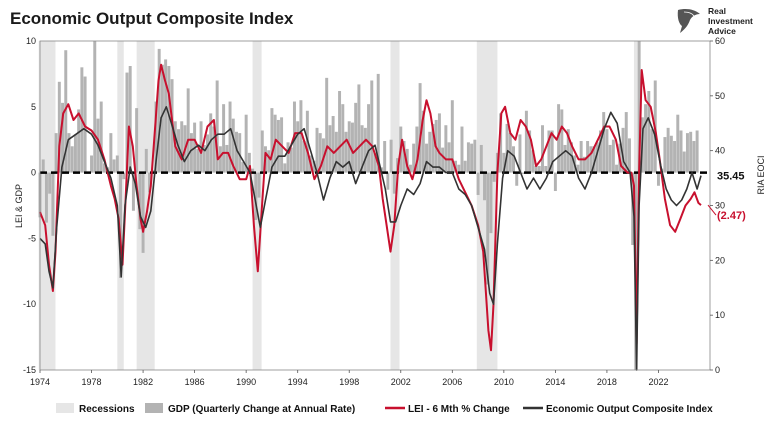 The image size is (782, 444). I want to click on logo-text-line3: Advice, so click(722, 31).